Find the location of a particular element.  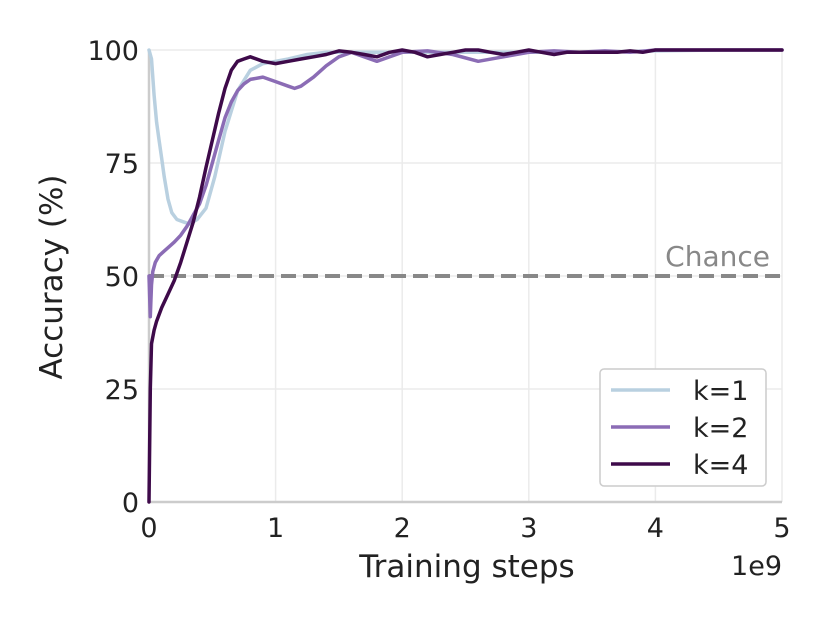

y-tick-label: 75 is located at coordinates (122, 164).